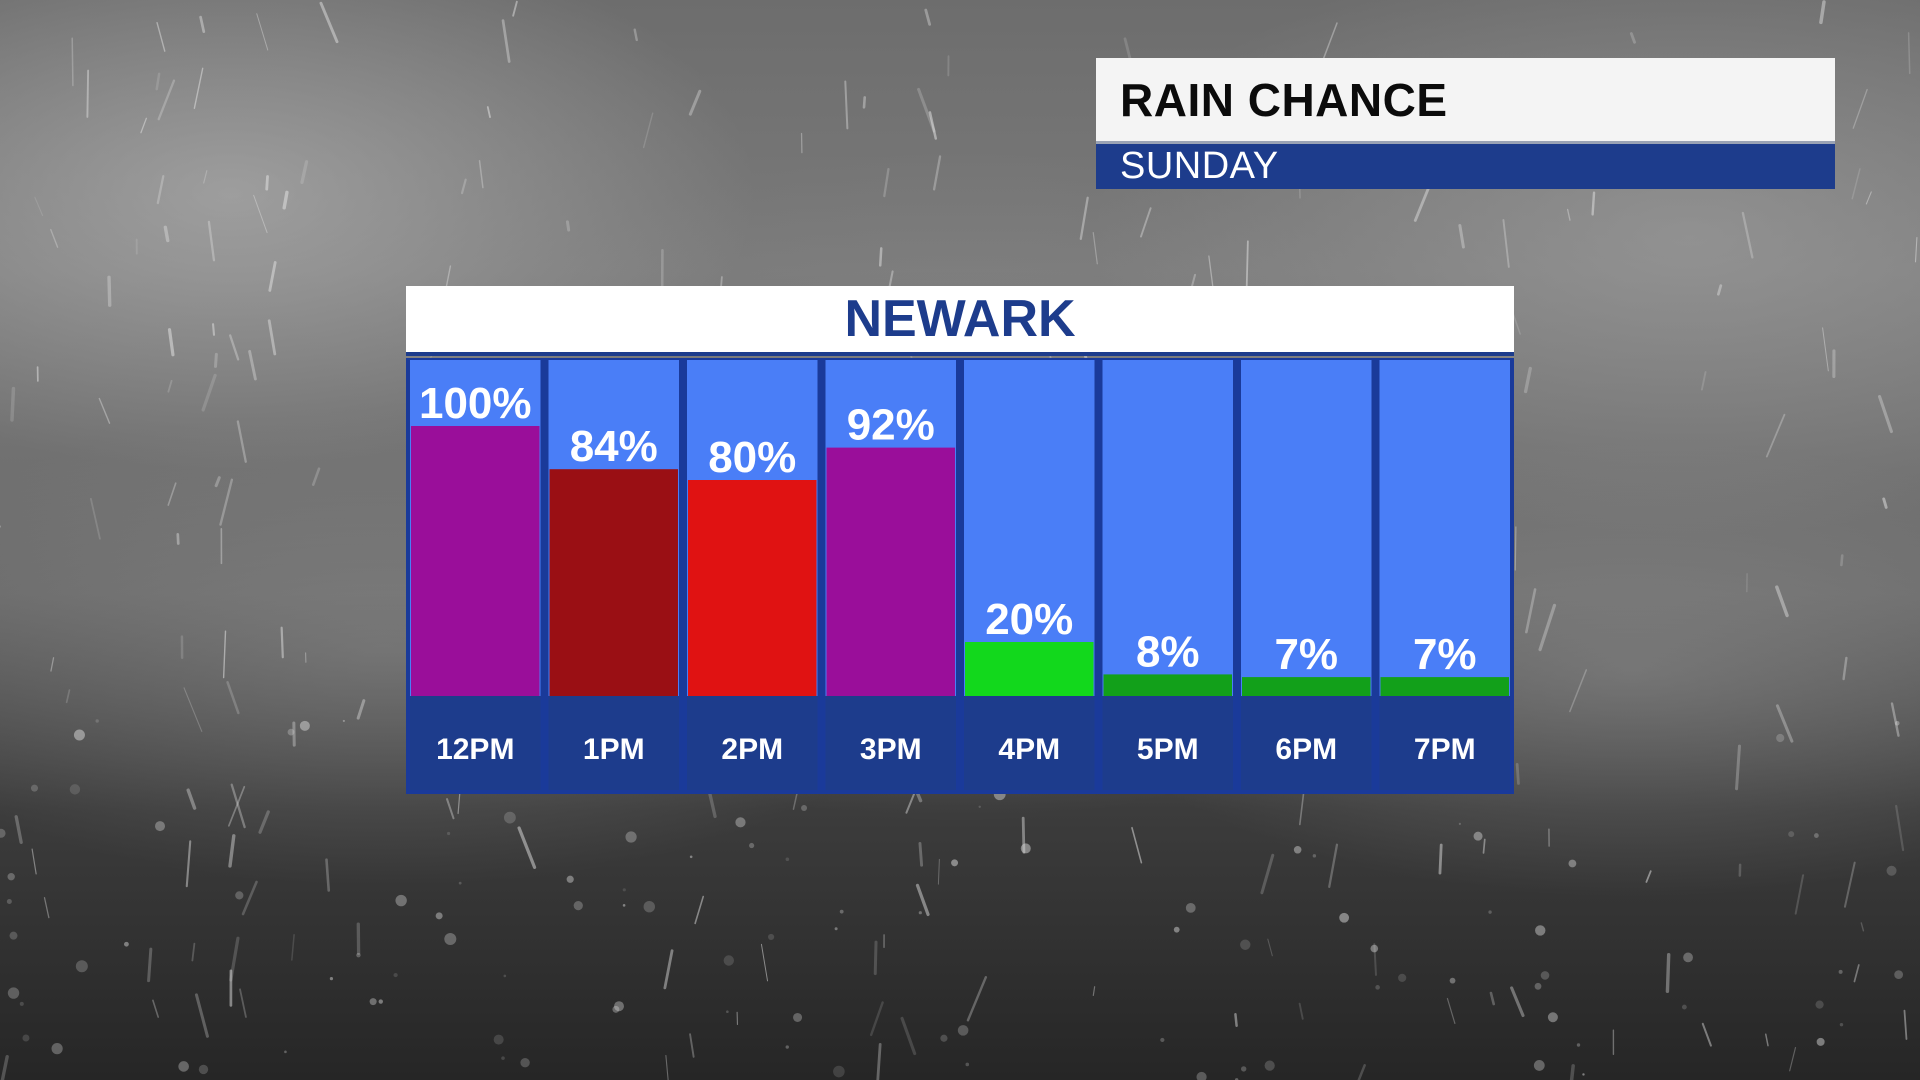 The height and width of the screenshot is (1080, 1920). I want to click on category-band-12pm, so click(475, 743).